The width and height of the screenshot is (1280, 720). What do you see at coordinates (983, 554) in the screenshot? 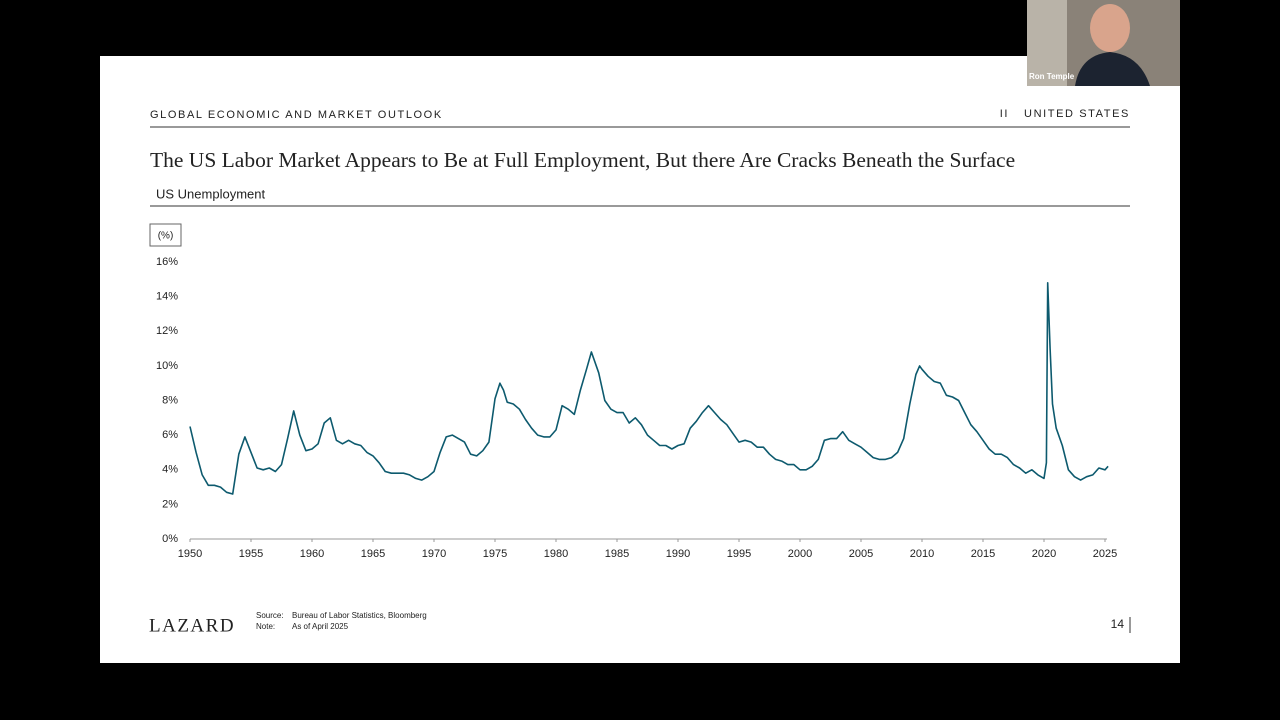
I see `x-tick-label: 2015` at bounding box center [983, 554].